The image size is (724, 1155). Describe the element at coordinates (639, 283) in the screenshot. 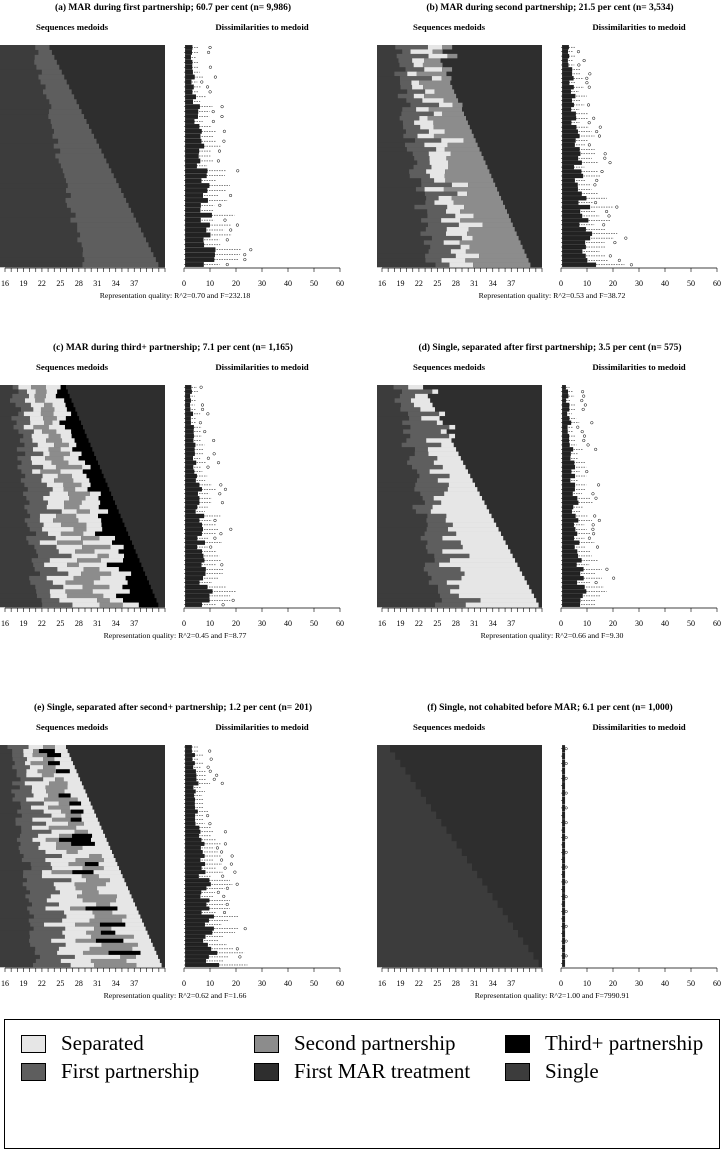

I see `dissimilarity-tick-label: 30` at that location.